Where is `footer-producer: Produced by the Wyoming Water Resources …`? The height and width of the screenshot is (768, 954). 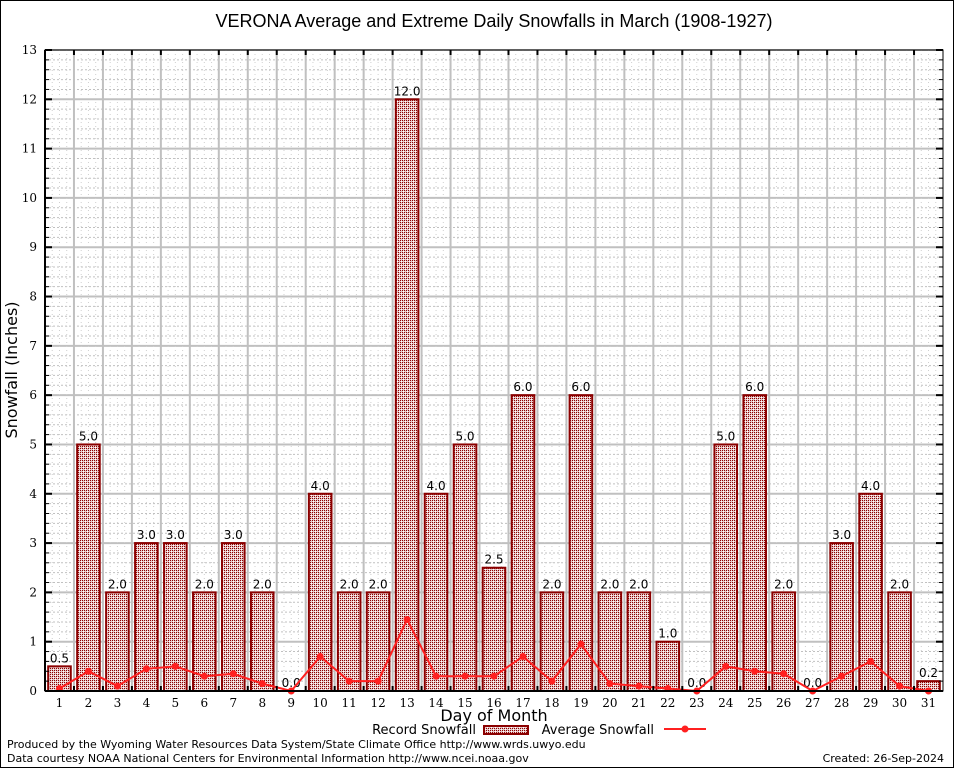 footer-producer: Produced by the Wyoming Water Resources … is located at coordinates (296, 744).